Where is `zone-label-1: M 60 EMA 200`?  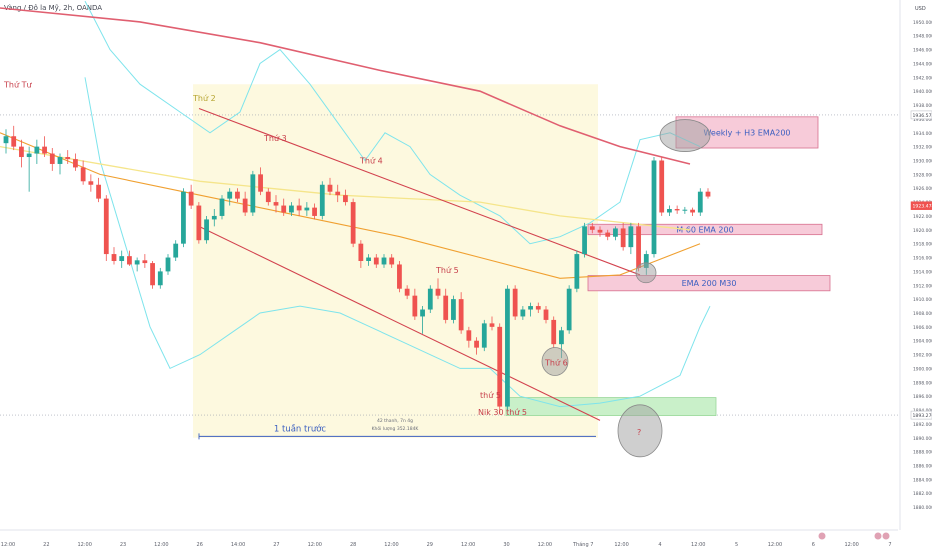
zone-label-1: M 60 EMA 200 is located at coordinates (704, 229).